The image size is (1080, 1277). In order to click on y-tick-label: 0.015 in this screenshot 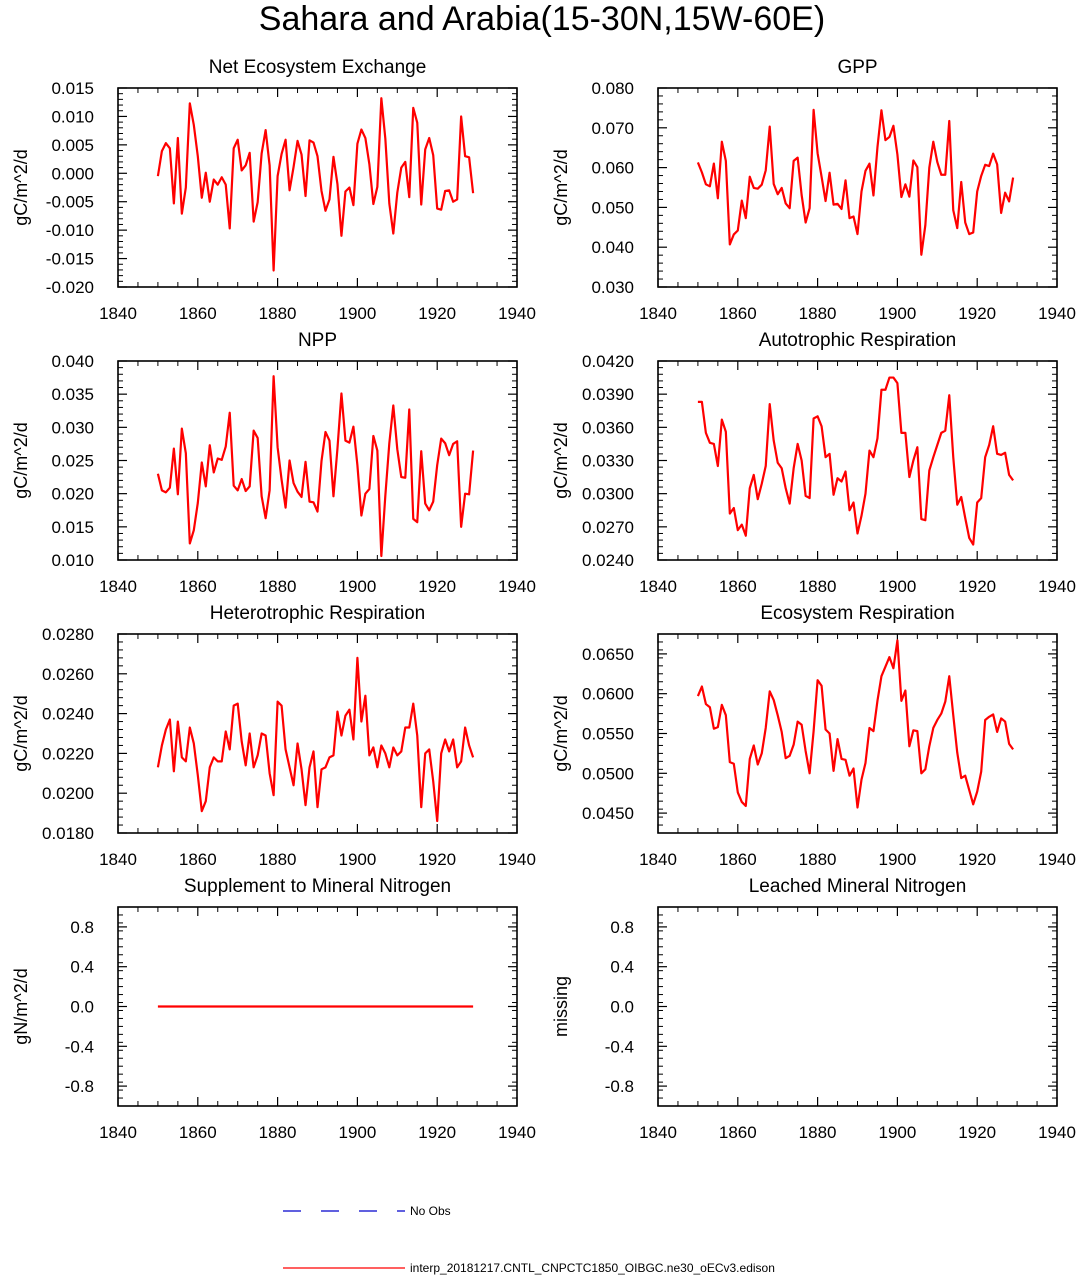, I will do `click(72, 88)`.